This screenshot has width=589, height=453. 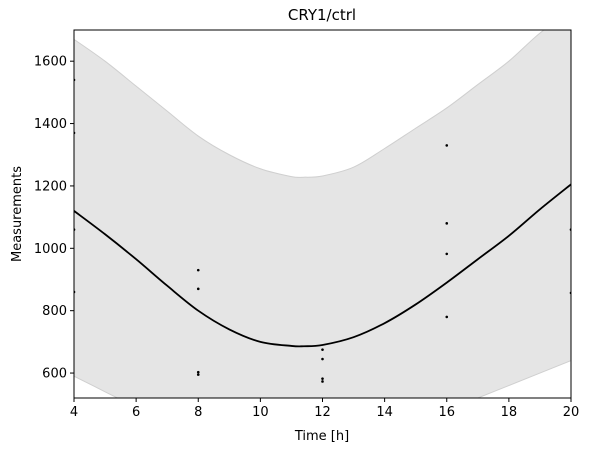 What do you see at coordinates (54, 218) in the screenshot?
I see `y-axis: 600 800 1000 1200 1400 1600` at bounding box center [54, 218].